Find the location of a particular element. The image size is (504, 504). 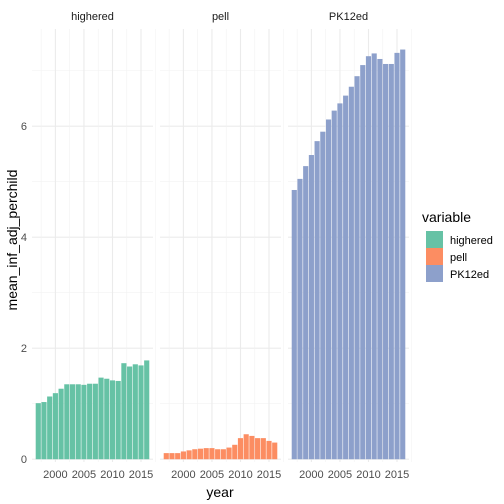

y-tick-label: 6 is located at coordinates (24, 127).